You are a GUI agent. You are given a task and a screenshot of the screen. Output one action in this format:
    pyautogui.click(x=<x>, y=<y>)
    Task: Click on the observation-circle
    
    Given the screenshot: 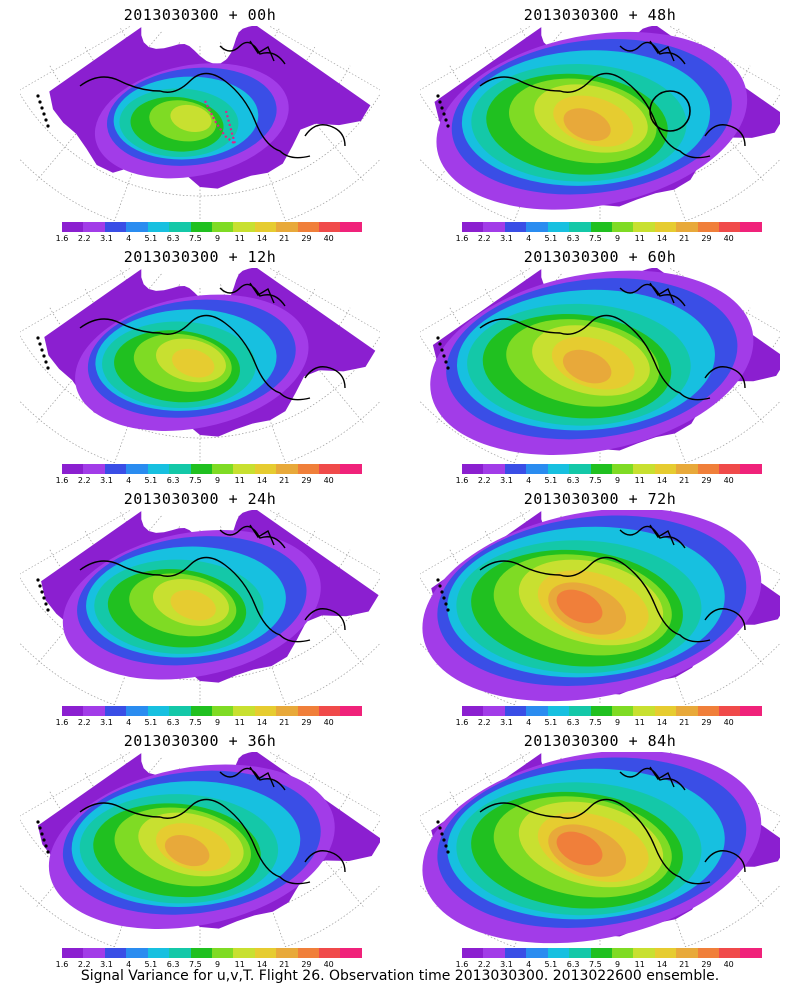 What is the action you would take?
    pyautogui.click(x=670, y=111)
    